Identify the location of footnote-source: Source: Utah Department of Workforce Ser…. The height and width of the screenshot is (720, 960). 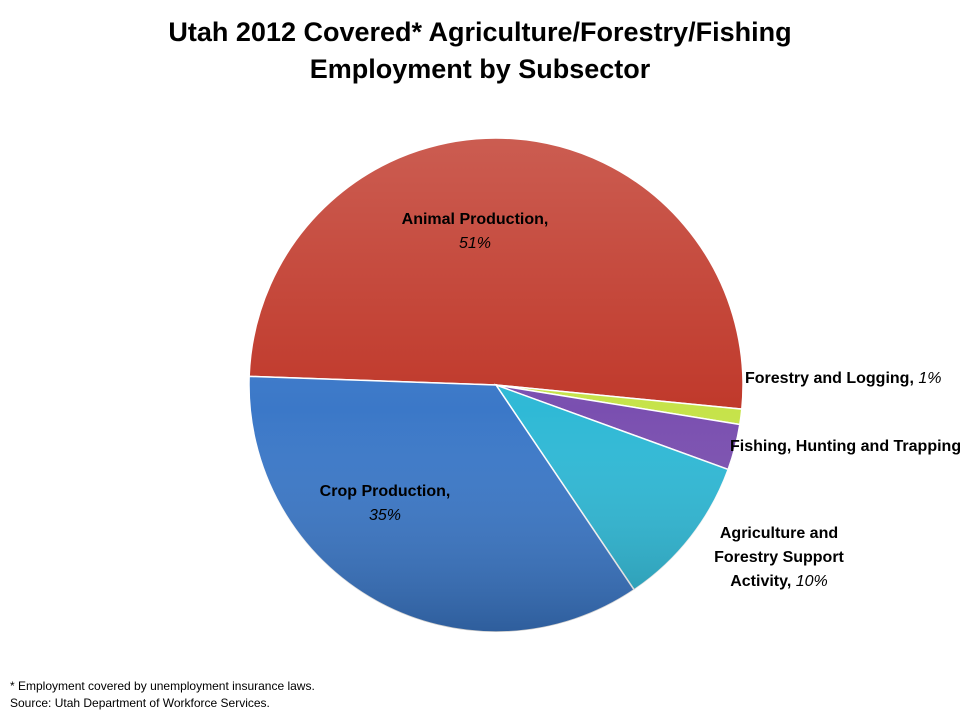
(140, 703).